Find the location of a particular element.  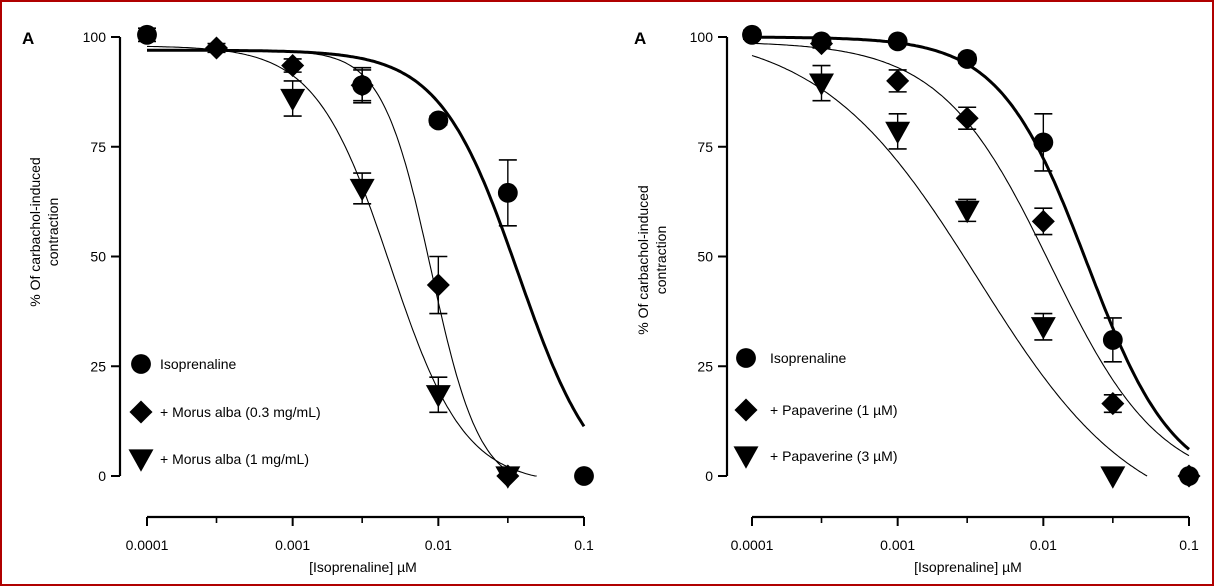

legend-item: + Papaverine (1 µM) is located at coordinates (816, 410).